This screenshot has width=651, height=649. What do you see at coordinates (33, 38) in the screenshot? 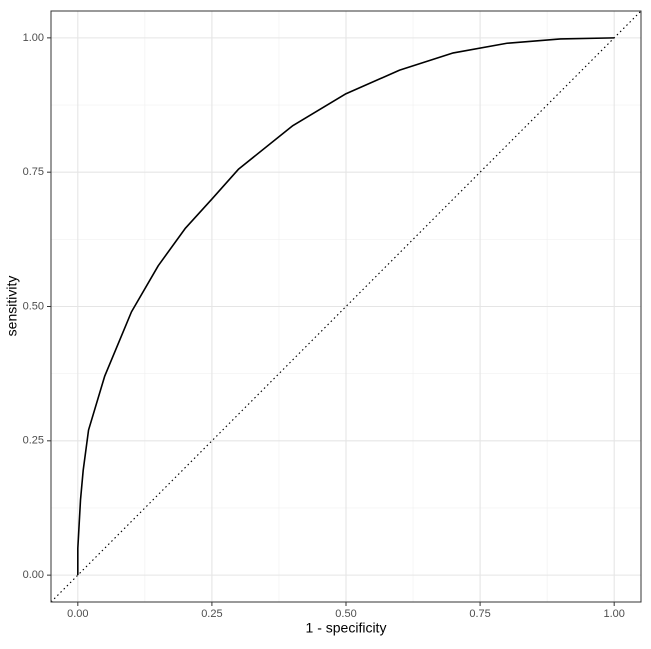
I see `y-tick-label: 1.00` at bounding box center [33, 38].